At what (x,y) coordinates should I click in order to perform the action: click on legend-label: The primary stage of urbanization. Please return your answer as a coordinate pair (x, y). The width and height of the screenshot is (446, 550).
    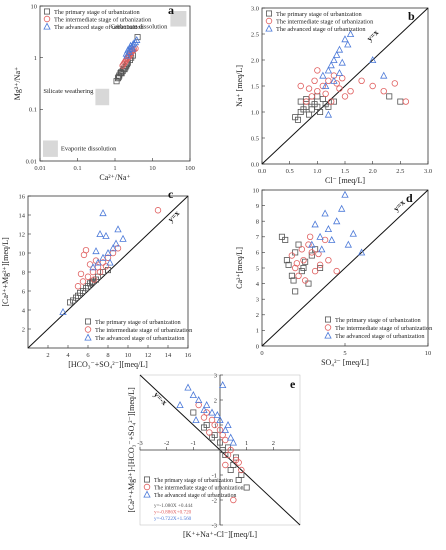
    Looking at the image, I should click on (193, 480).